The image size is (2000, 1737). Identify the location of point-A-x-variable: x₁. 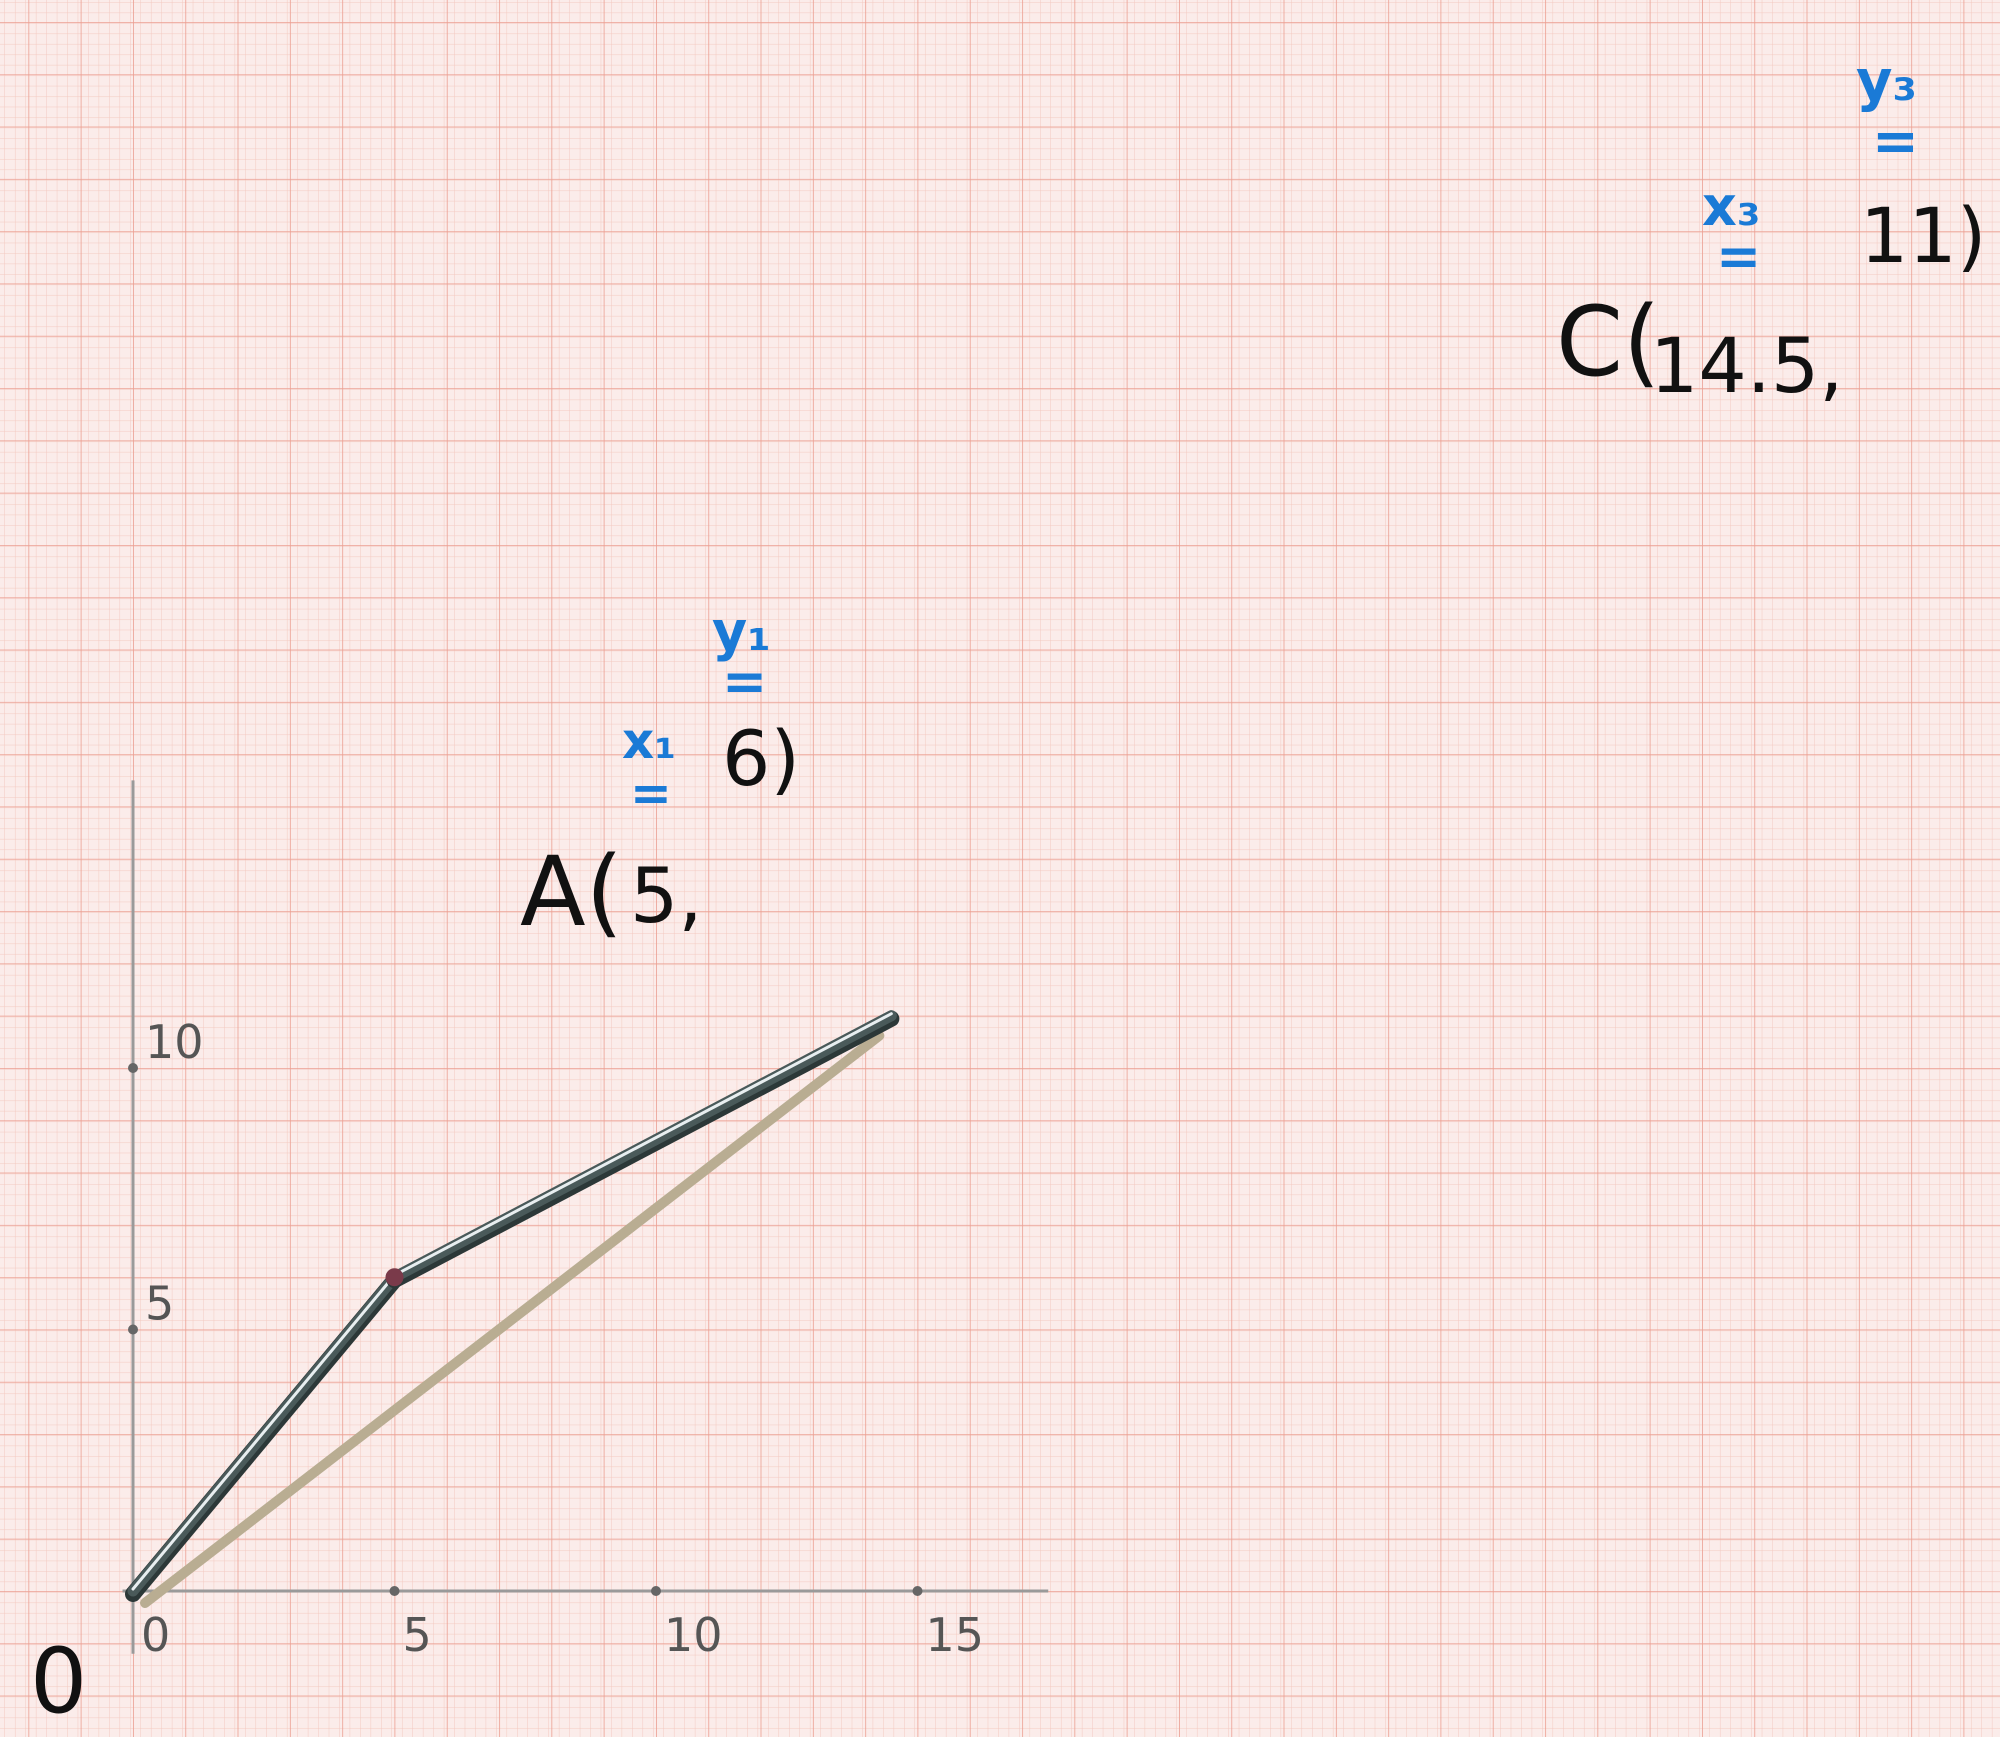
(649, 741).